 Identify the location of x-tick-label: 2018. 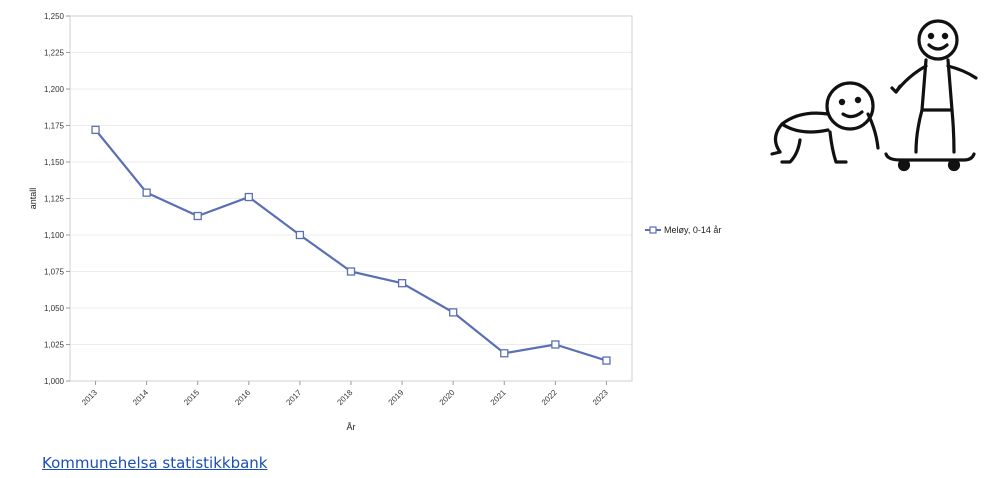
(344, 397).